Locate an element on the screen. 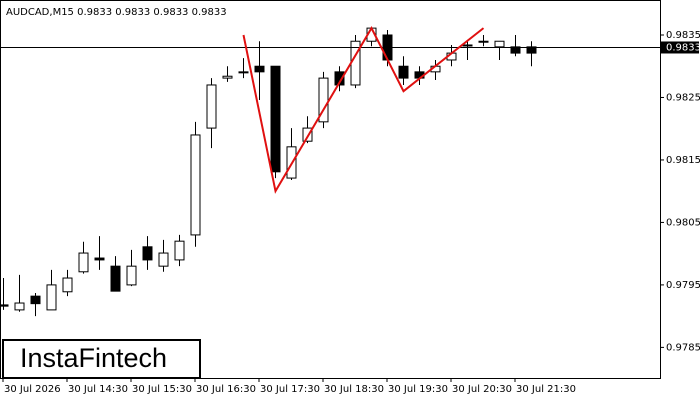 The height and width of the screenshot is (400, 700). last-price-box is located at coordinates (680, 47).